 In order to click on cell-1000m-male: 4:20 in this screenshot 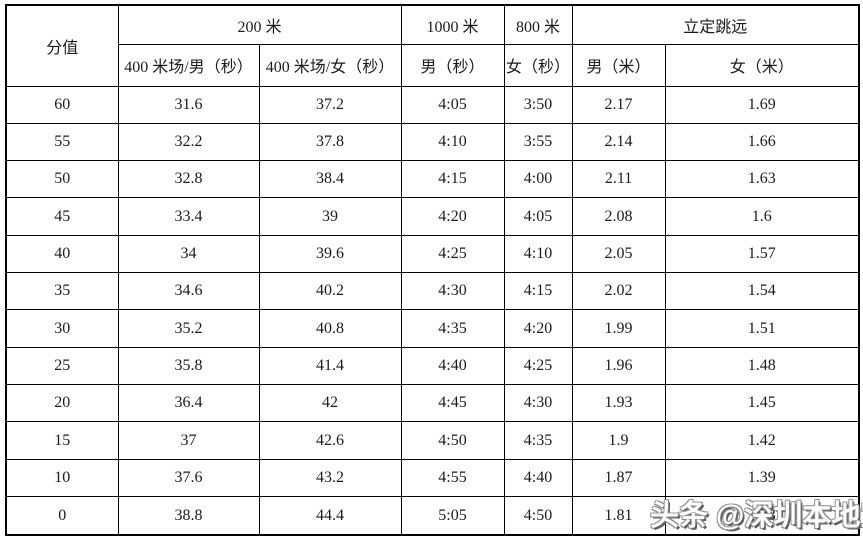, I will do `click(452, 216)`.